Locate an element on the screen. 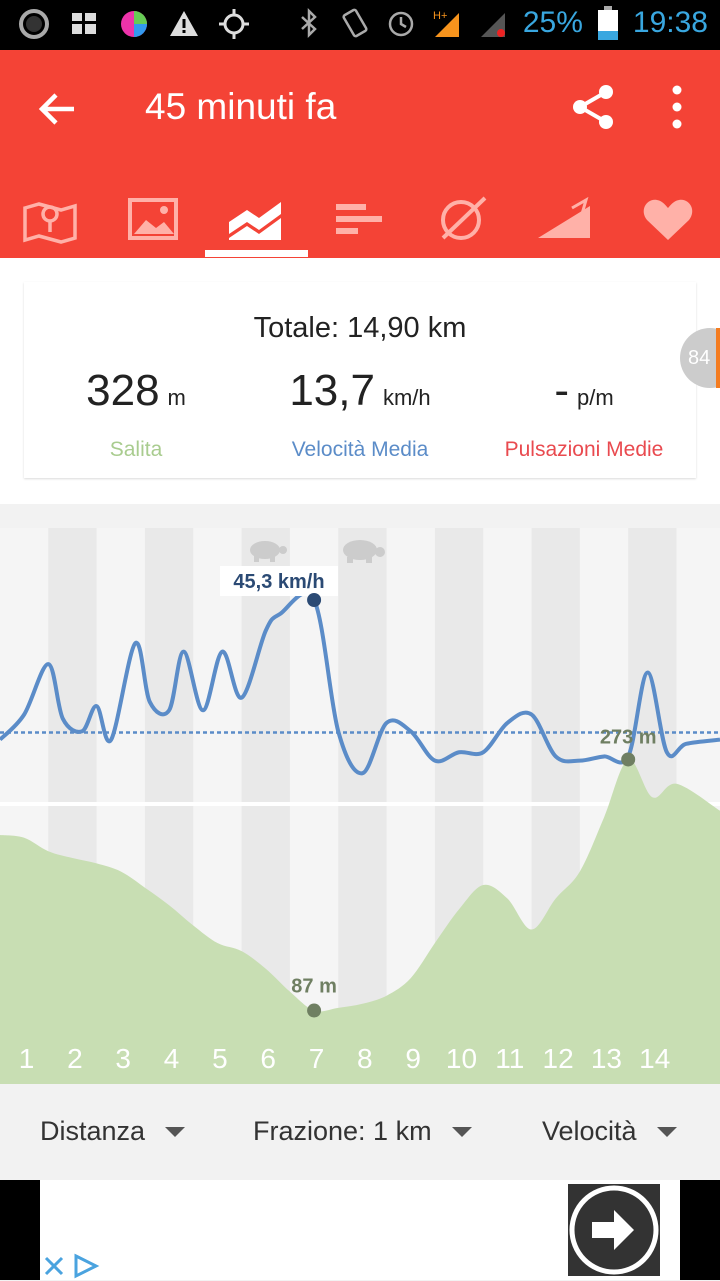  x-tick-label: 6 is located at coordinates (268, 1058).